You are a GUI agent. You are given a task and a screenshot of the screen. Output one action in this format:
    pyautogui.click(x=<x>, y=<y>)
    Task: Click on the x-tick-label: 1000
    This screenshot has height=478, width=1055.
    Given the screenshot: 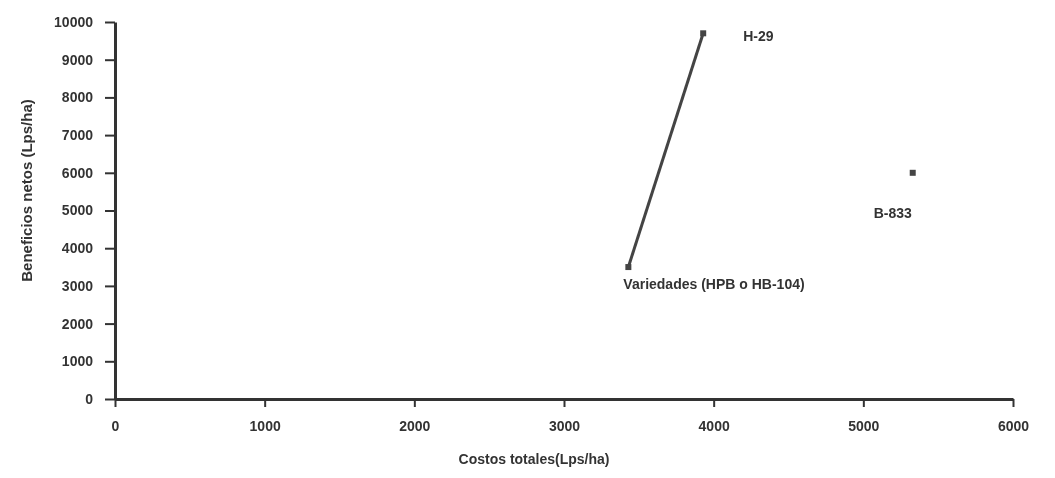 What is the action you would take?
    pyautogui.click(x=265, y=425)
    